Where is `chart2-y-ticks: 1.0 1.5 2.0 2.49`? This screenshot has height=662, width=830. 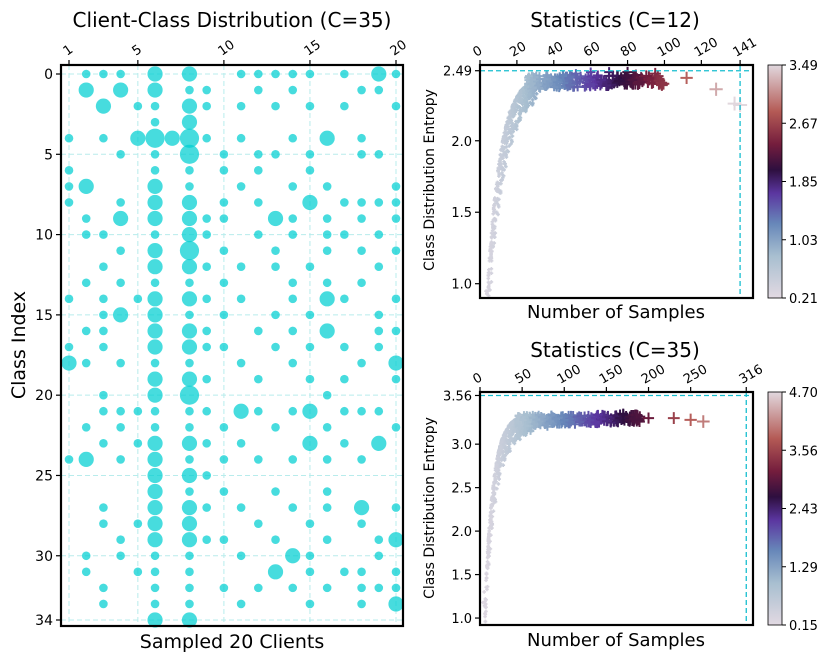
chart2-y-ticks: 1.0 1.5 2.0 2.49 is located at coordinates (461, 179).